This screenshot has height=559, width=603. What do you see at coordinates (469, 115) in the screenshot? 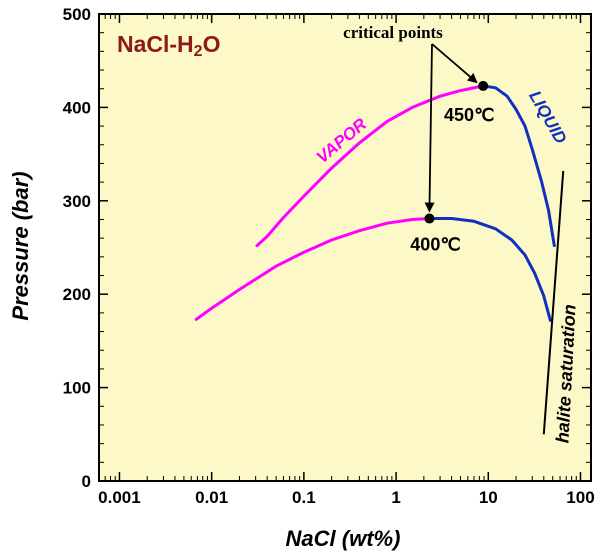
I see `critical-point-label-450: 450℃` at bounding box center [469, 115].